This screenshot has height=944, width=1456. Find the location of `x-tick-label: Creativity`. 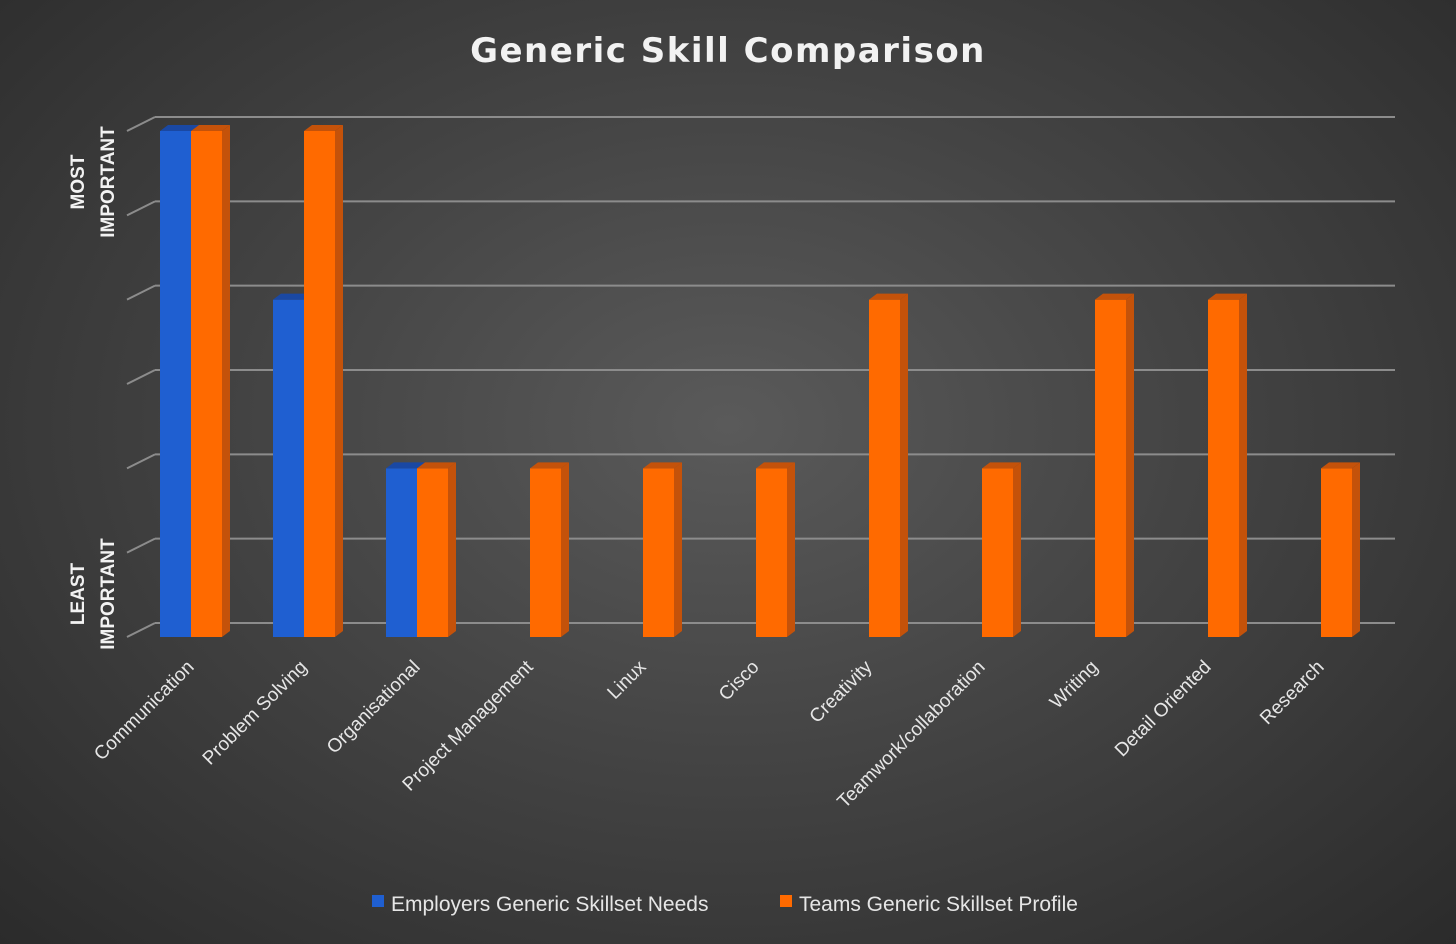

x-tick-label: Creativity is located at coordinates (841, 691).